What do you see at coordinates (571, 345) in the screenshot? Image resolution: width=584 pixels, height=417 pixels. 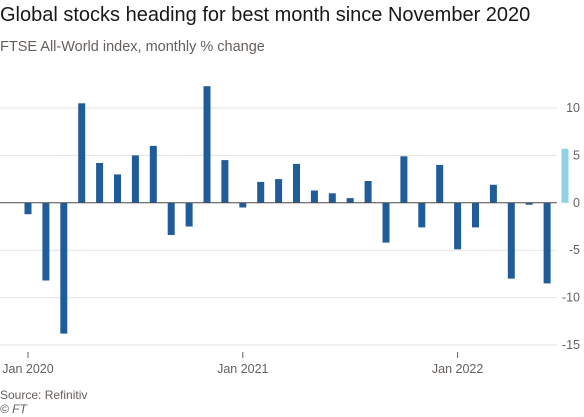 I see `y-tick-label: -15` at bounding box center [571, 345].